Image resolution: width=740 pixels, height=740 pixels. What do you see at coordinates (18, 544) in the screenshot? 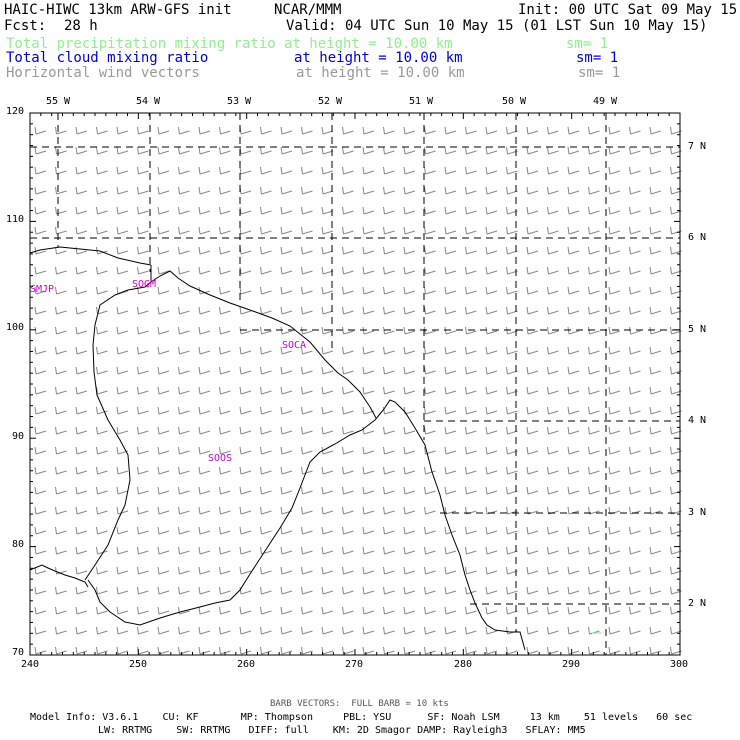
I see `y-tick-80: 80` at bounding box center [18, 544].